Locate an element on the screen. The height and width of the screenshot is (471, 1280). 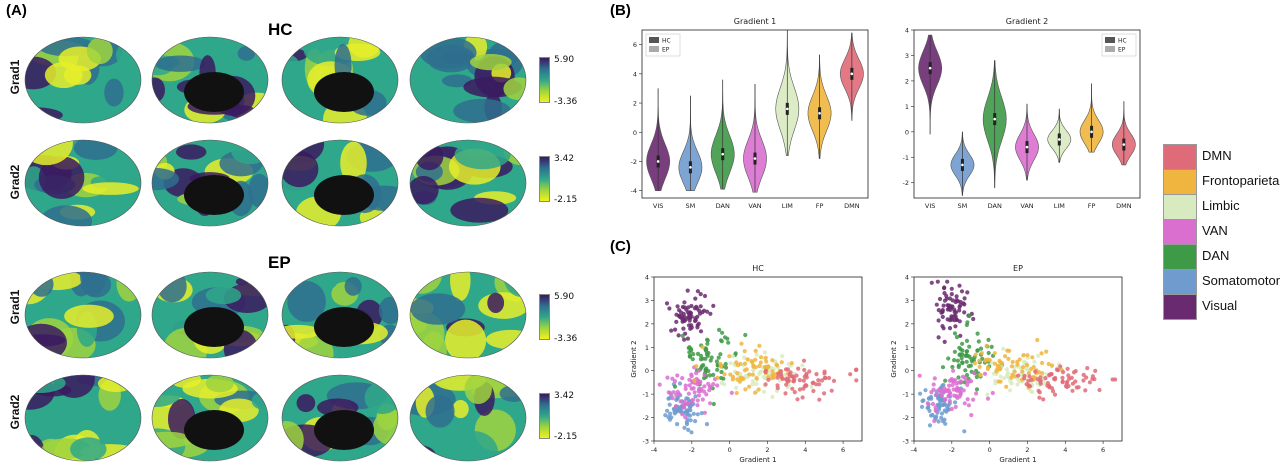
y-tick-label: 4 is located at coordinates (907, 278).